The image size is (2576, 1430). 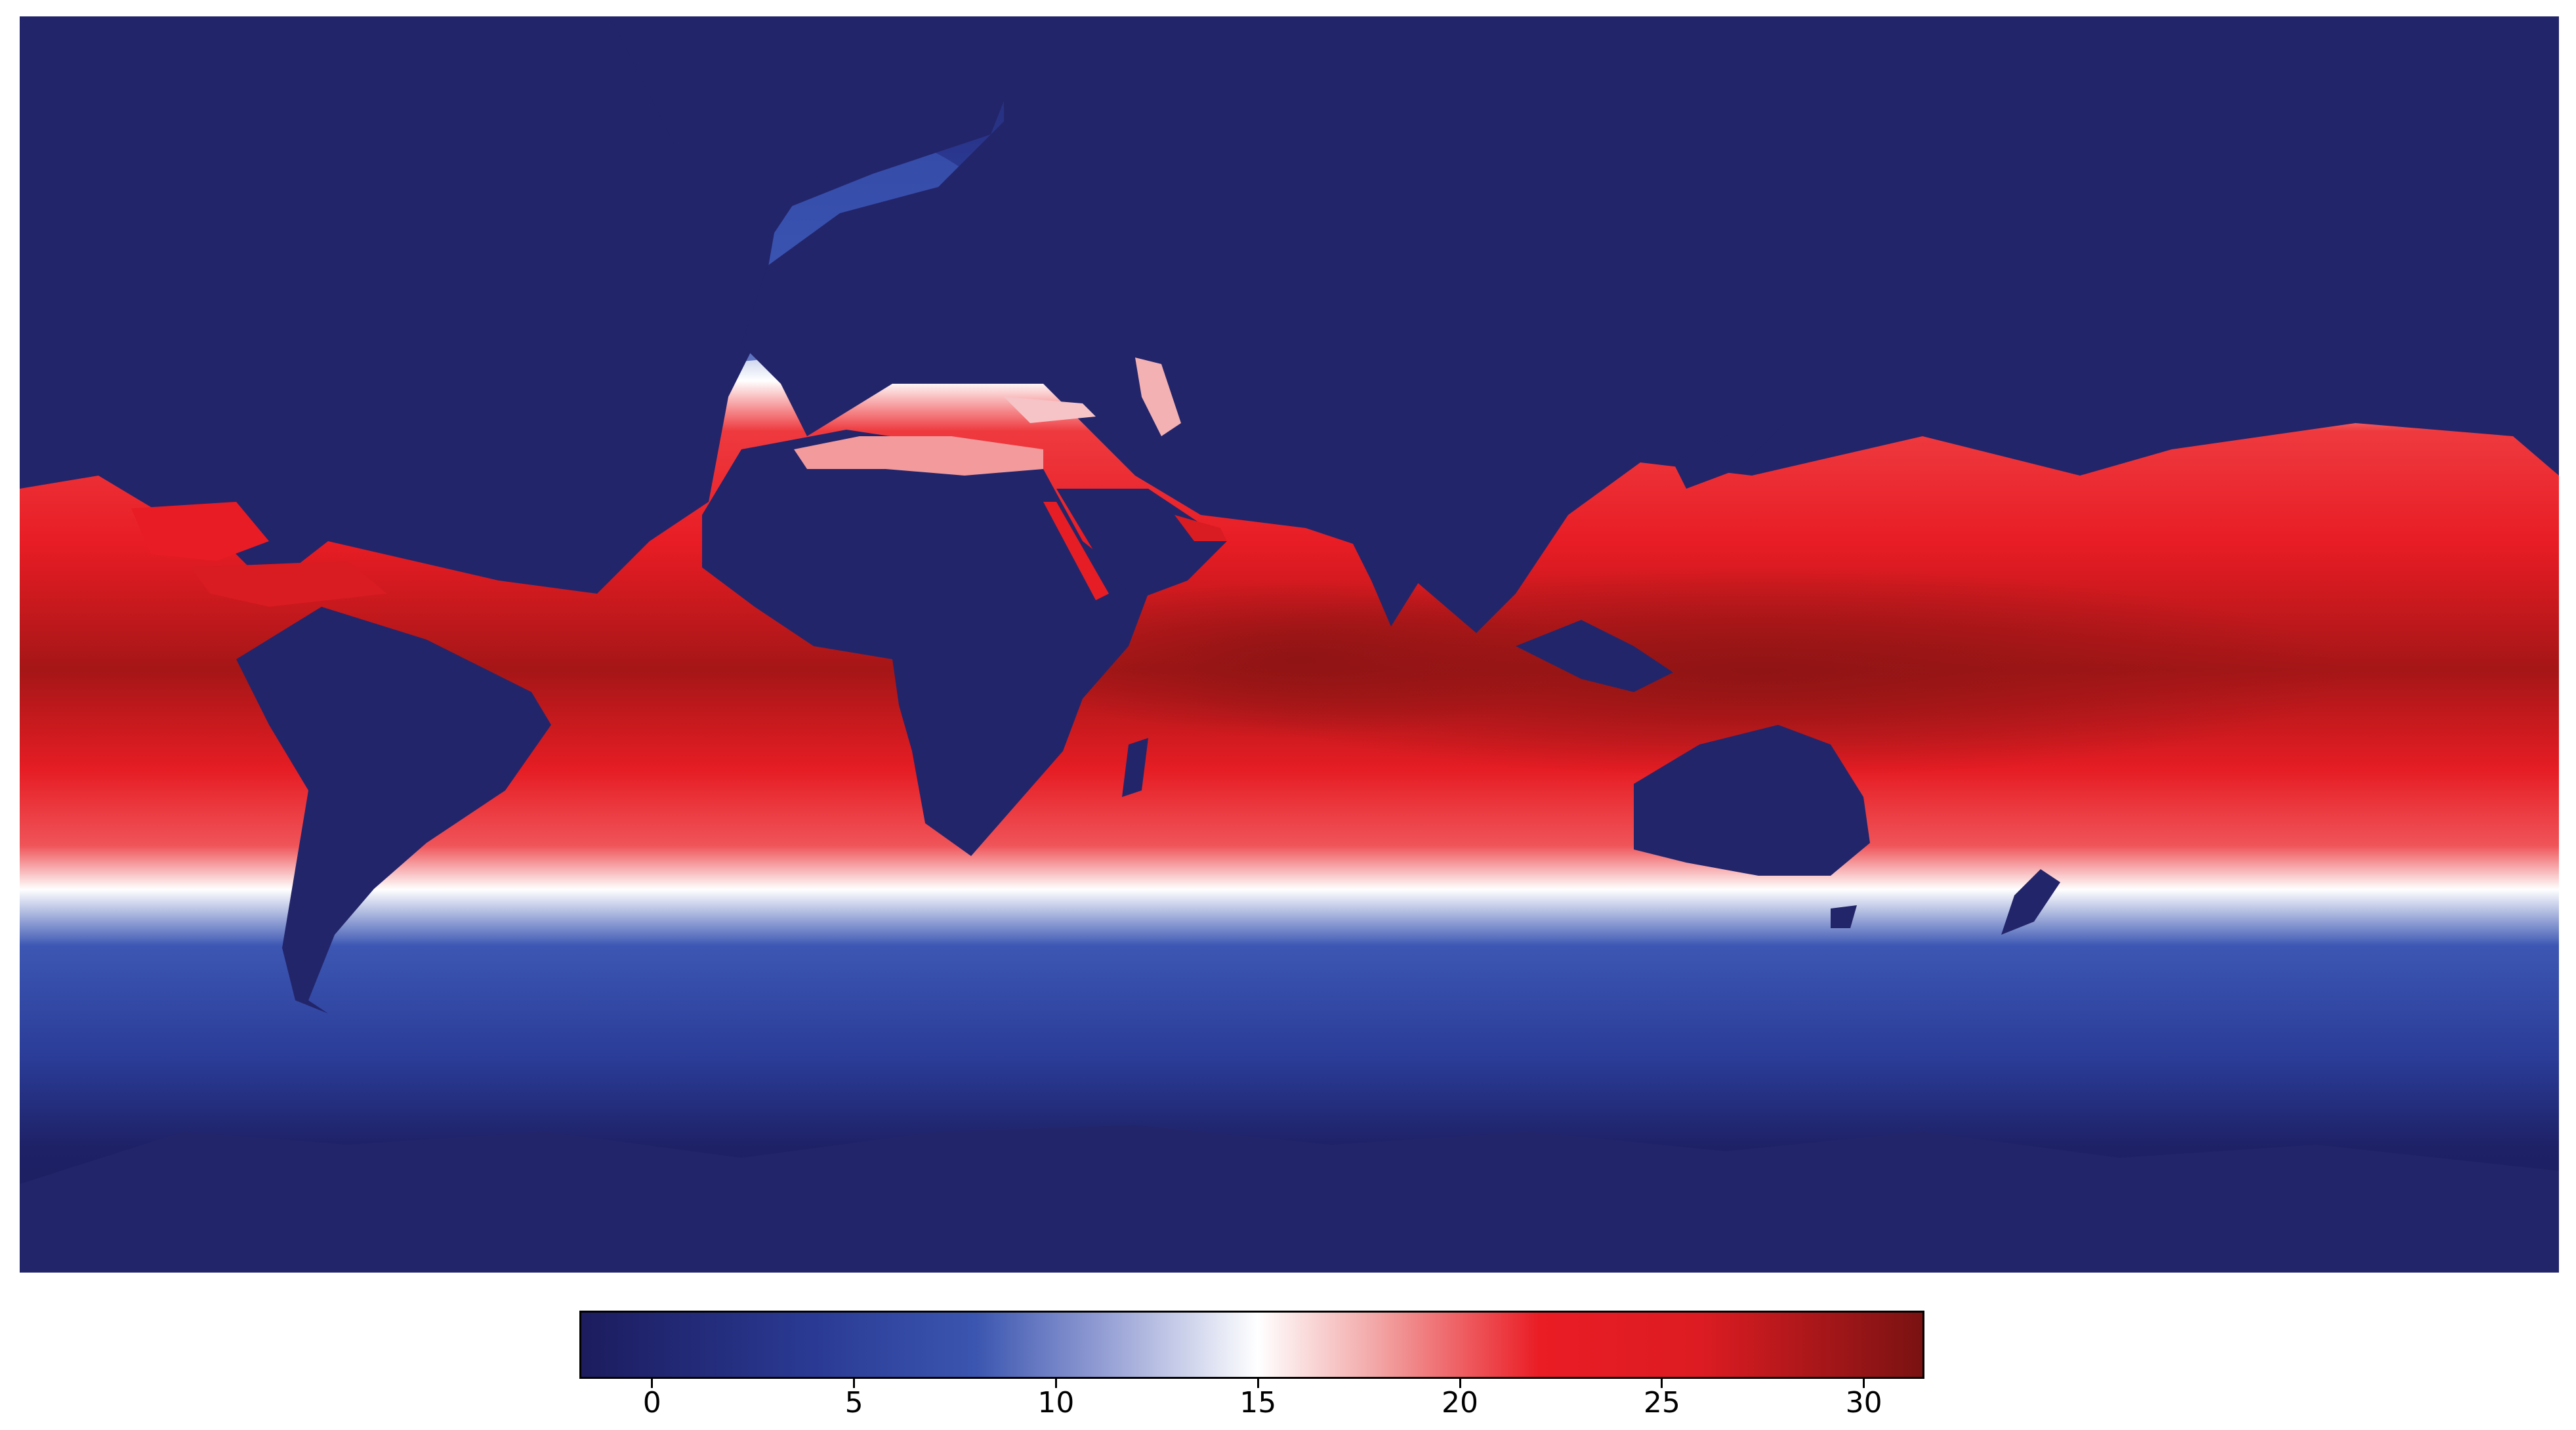 What do you see at coordinates (651, 1403) in the screenshot?
I see `colorbar-tick-label: 0` at bounding box center [651, 1403].